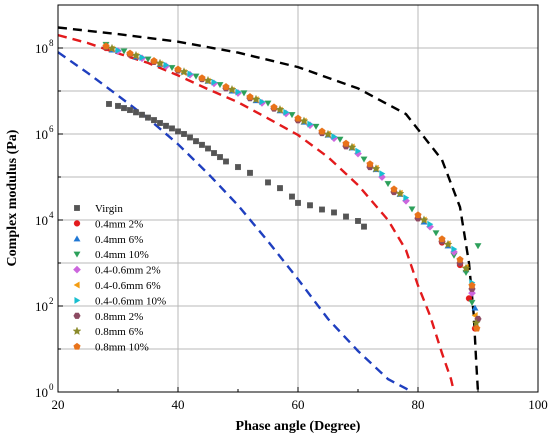 This screenshot has width=550, height=440. I want to click on x-axis-title: Phase angle (Degree), so click(298, 426).